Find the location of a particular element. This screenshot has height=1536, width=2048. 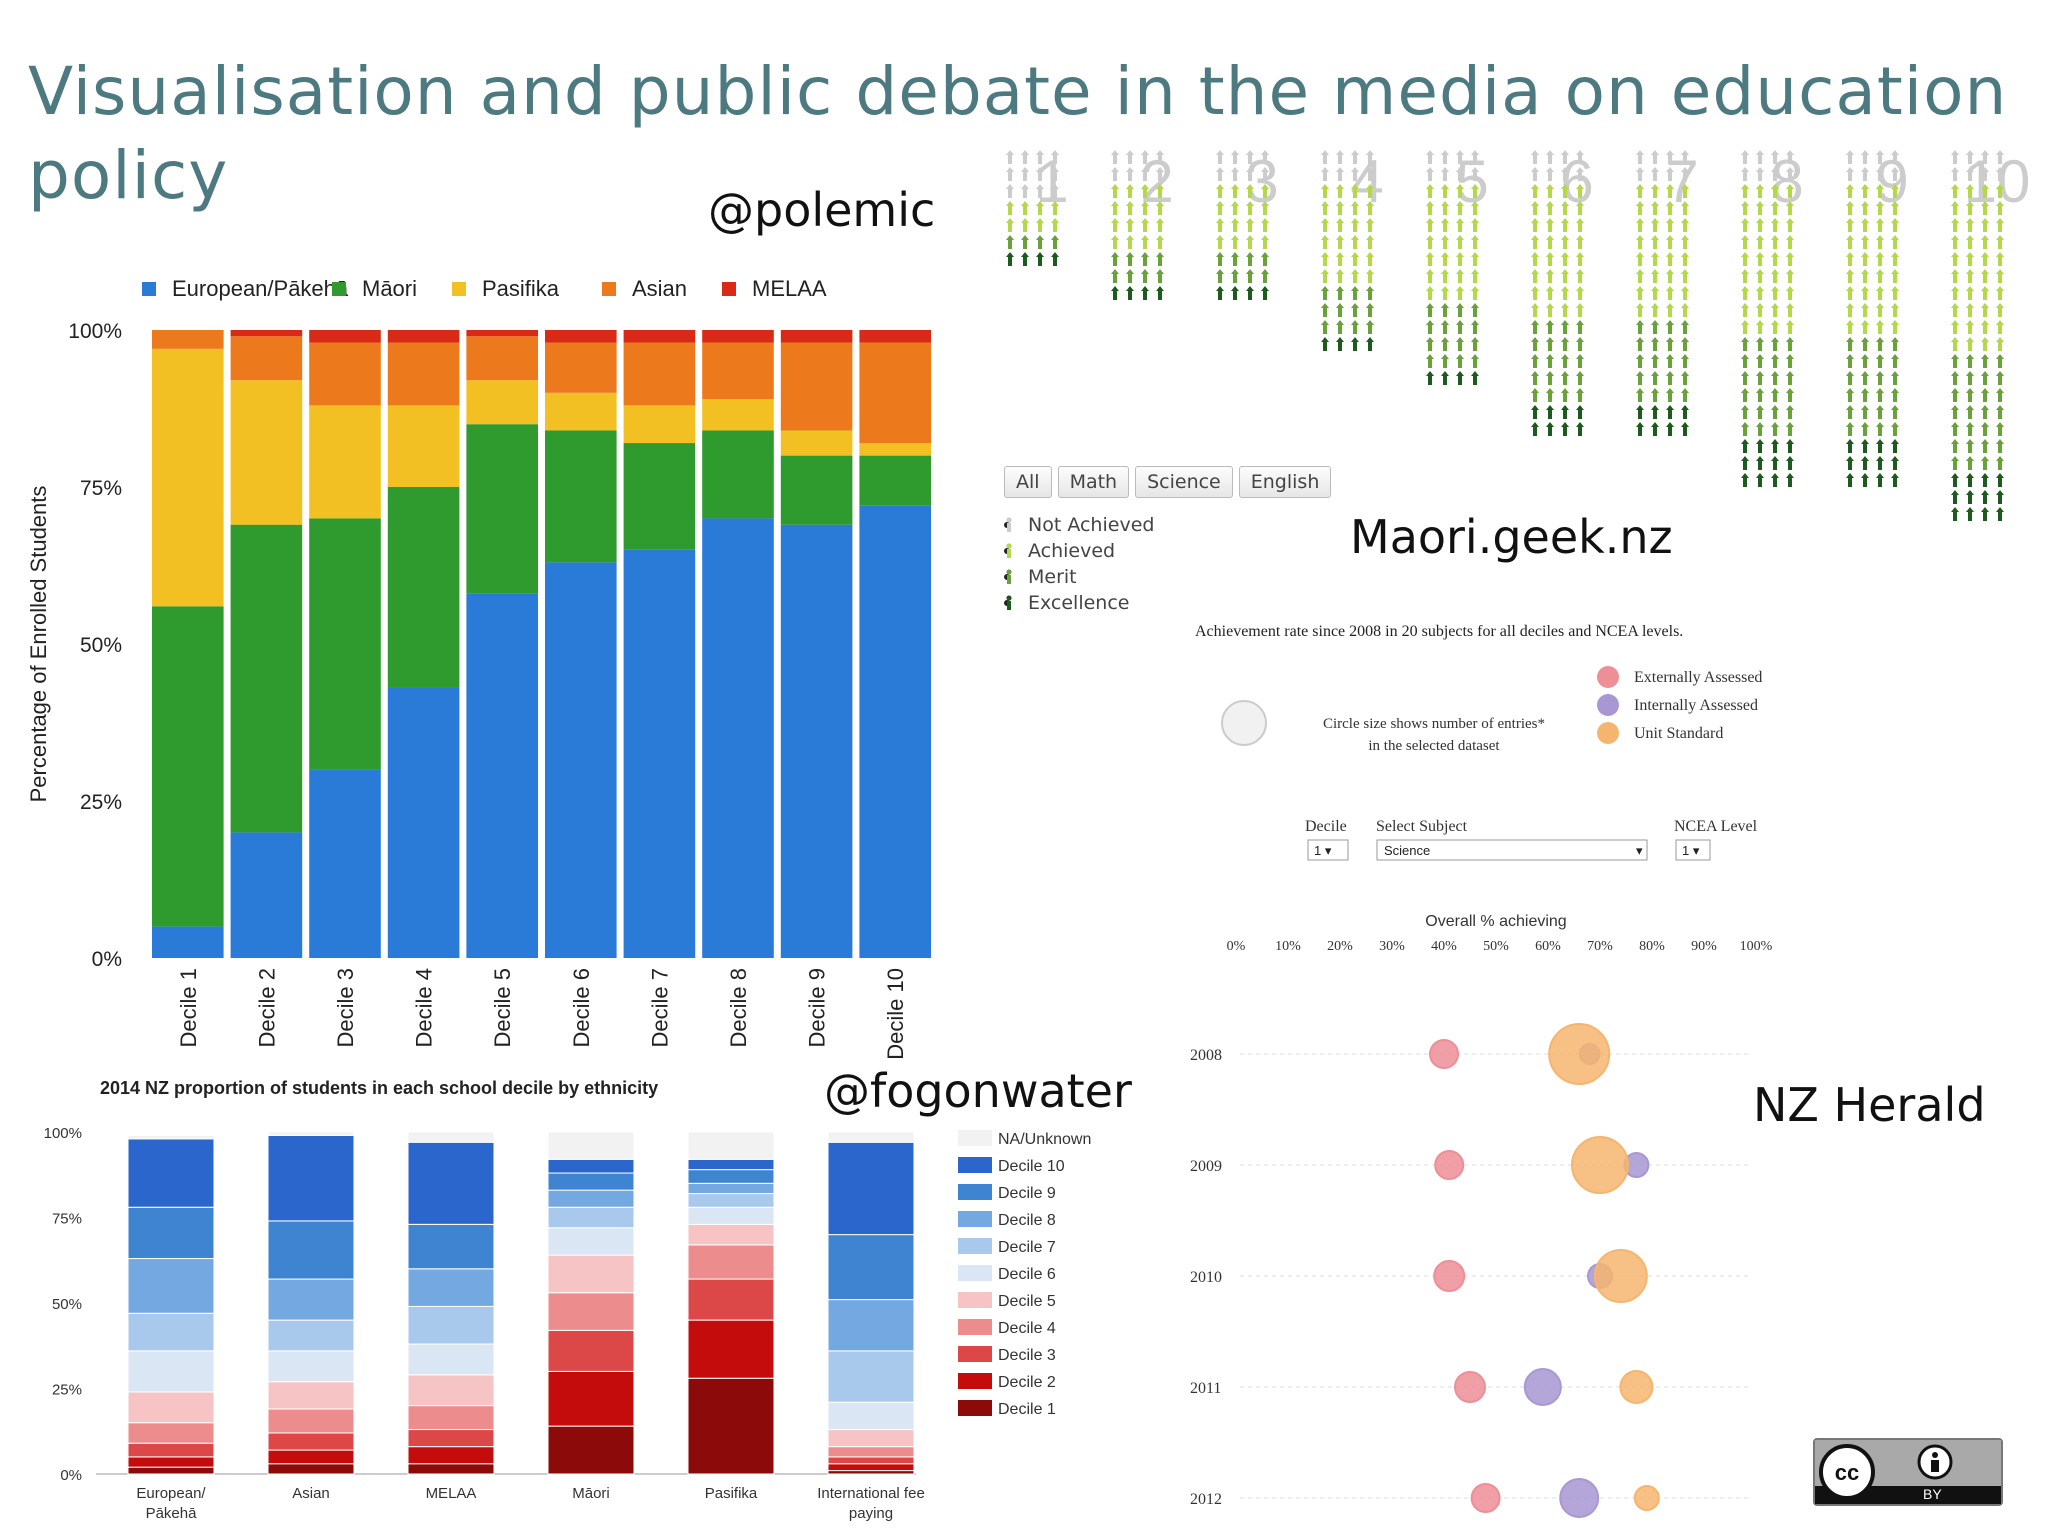

ncea-level-value: 1 ▾ is located at coordinates (1691, 850).